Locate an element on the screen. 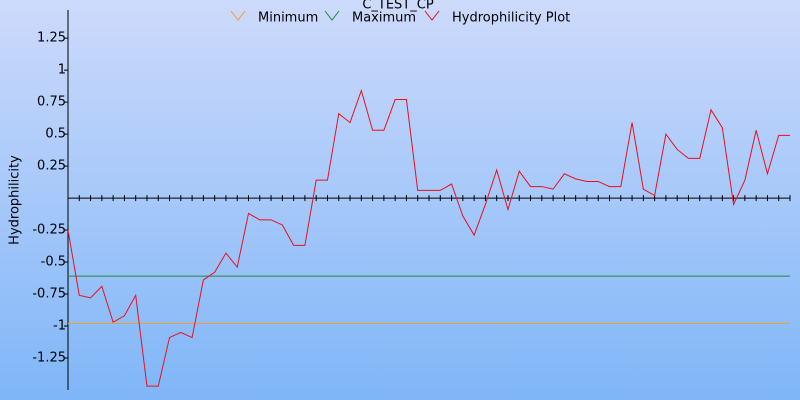 Image resolution: width=800 pixels, height=400 pixels. y-tick-label: 0.75 is located at coordinates (51, 102).